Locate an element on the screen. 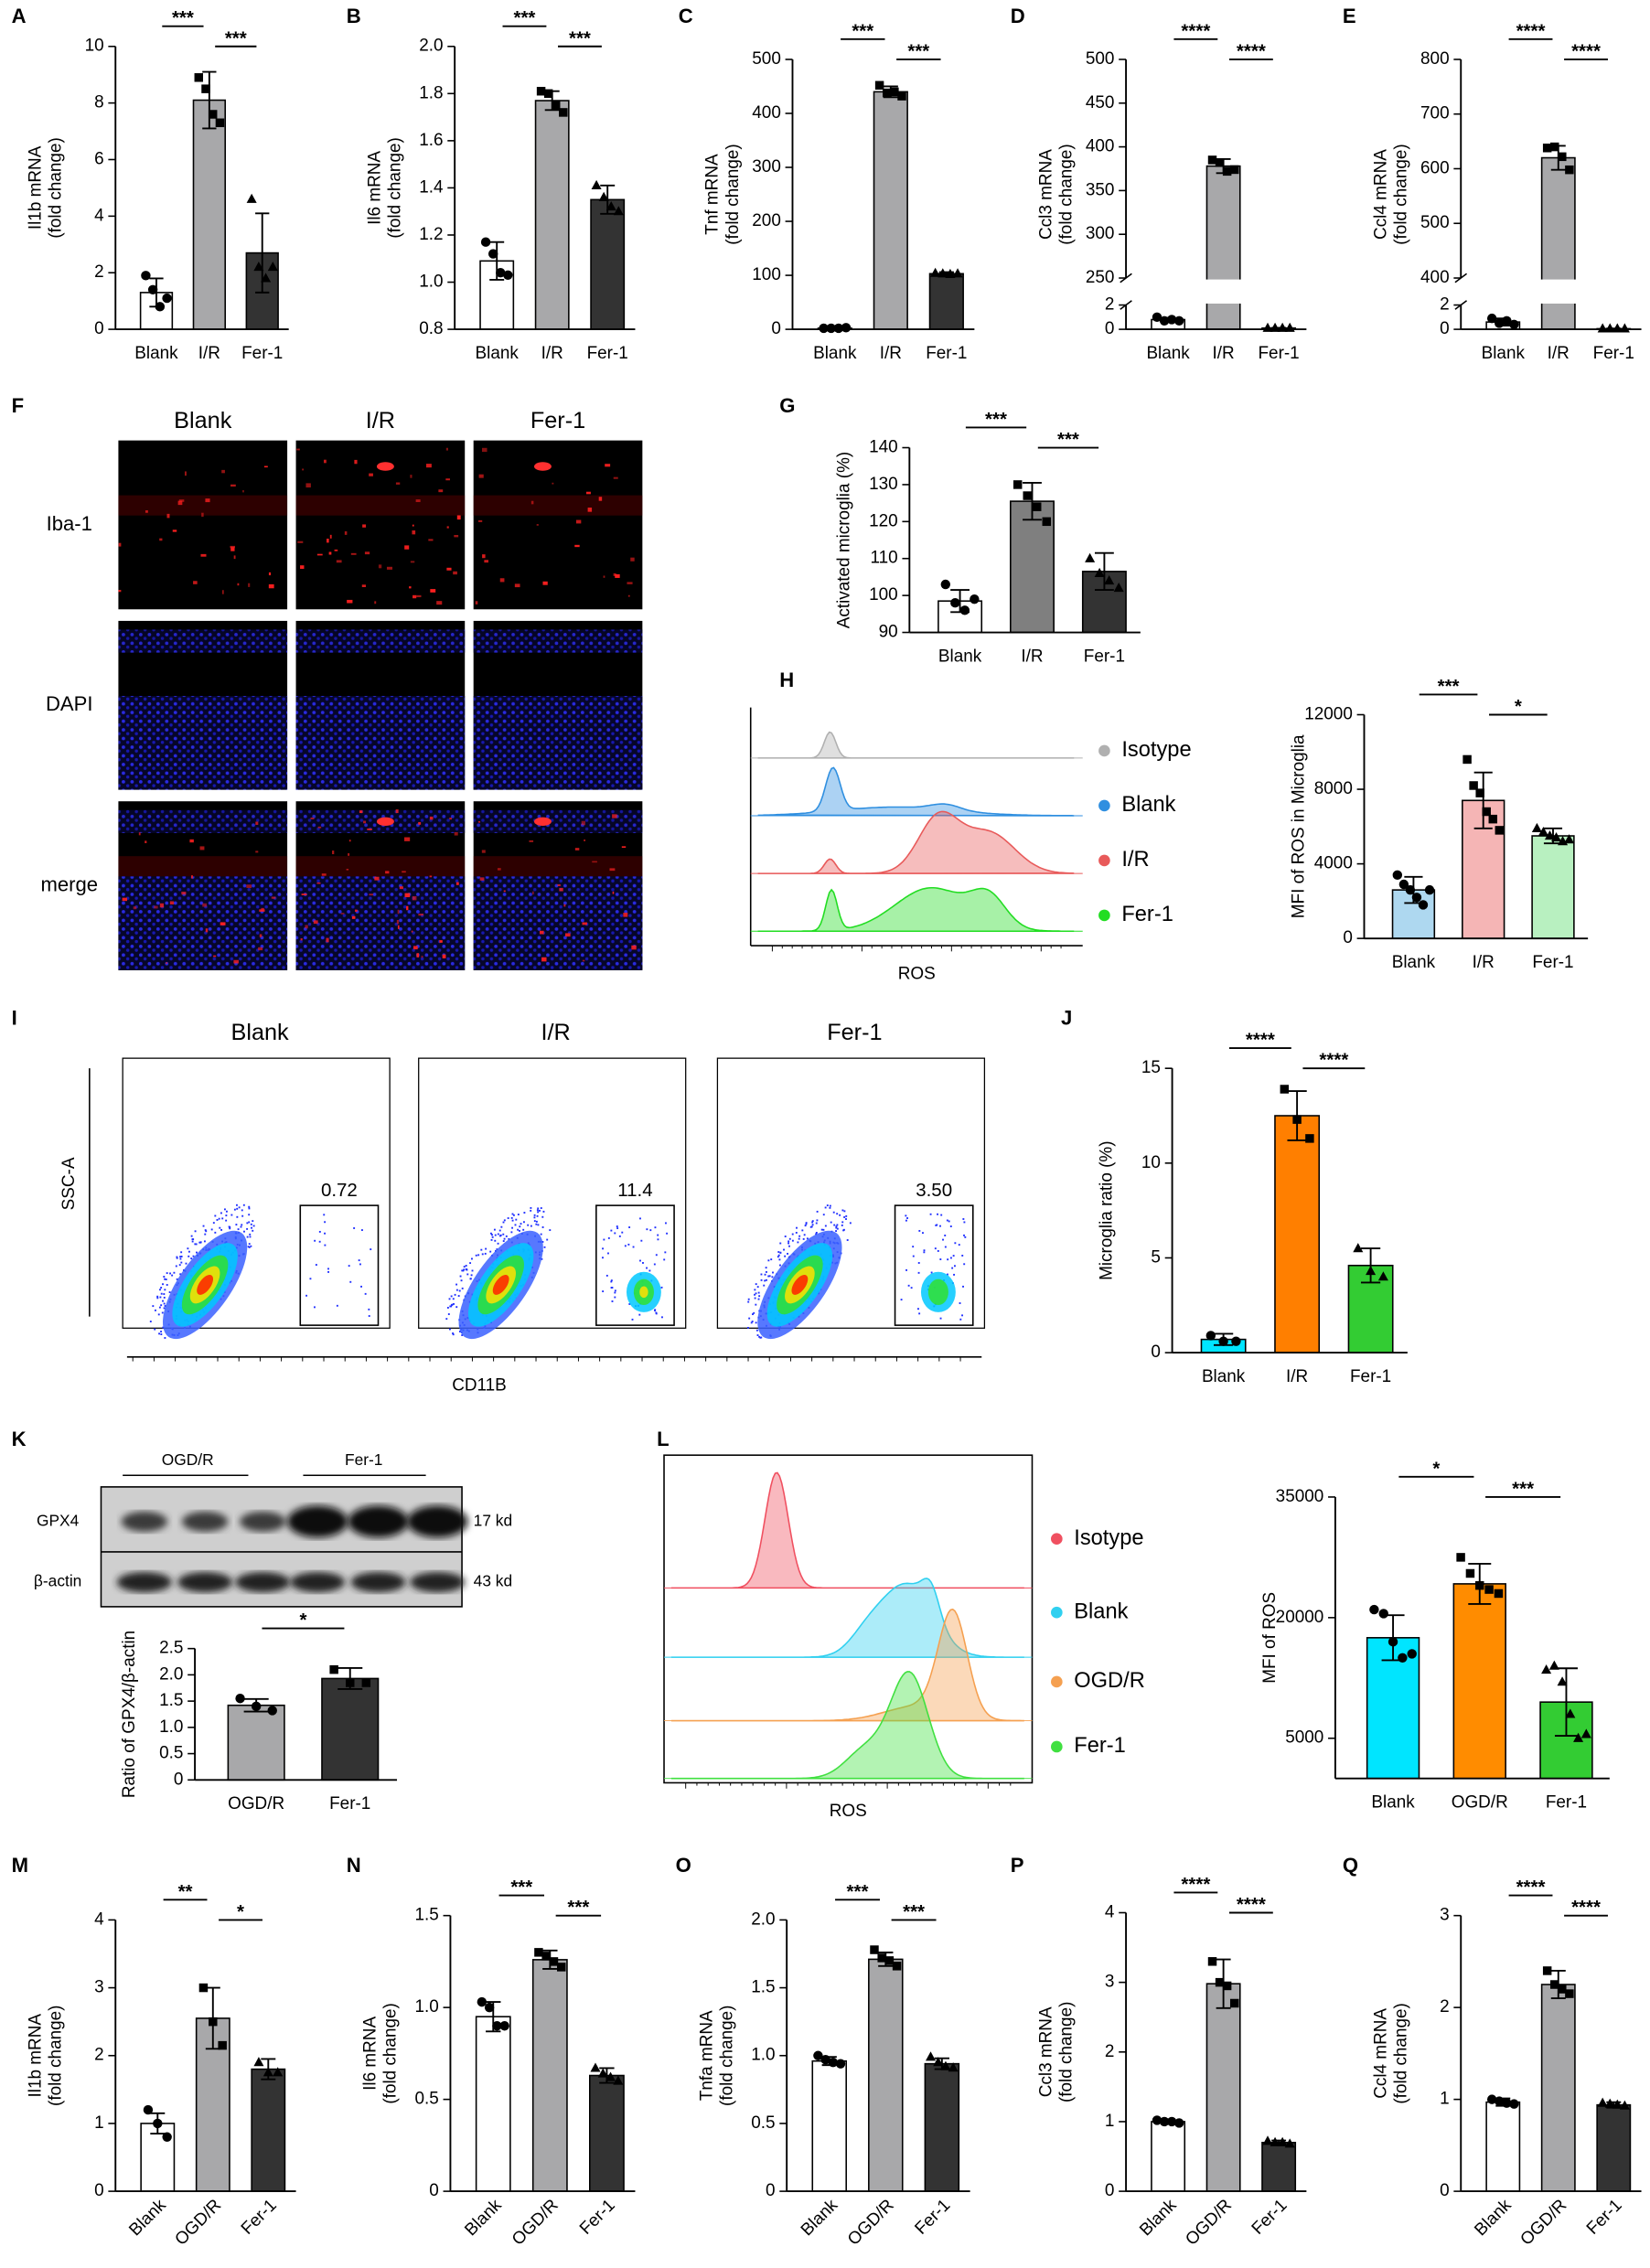 The height and width of the screenshot is (2268, 1650). red-cell is located at coordinates (542, 822).